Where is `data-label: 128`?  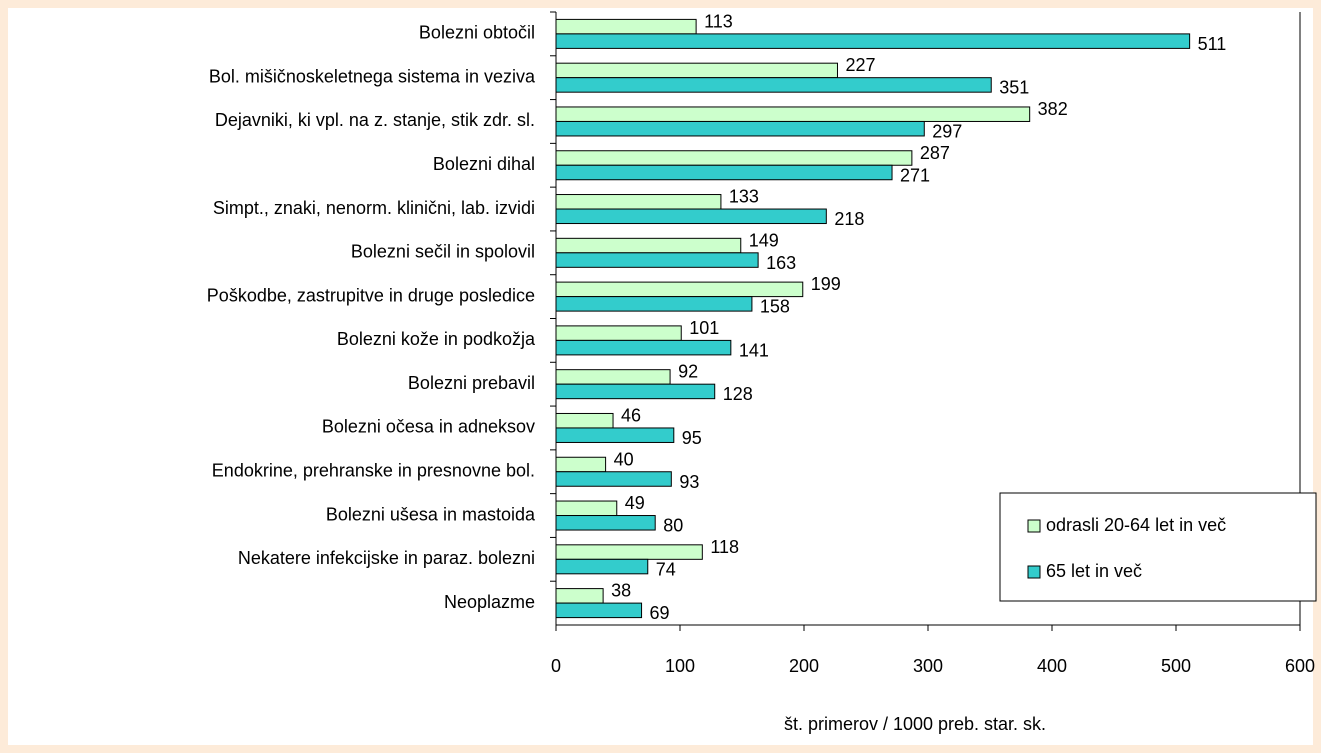 data-label: 128 is located at coordinates (738, 394).